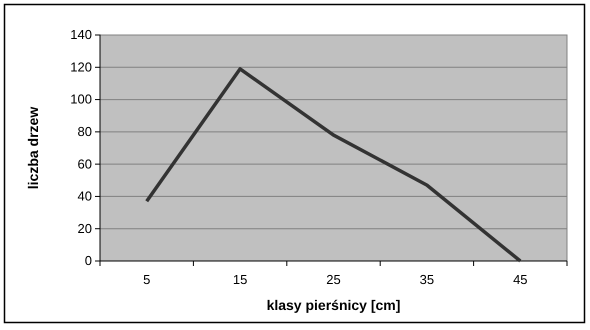 This screenshot has height=330, width=590. I want to click on y-tick-label: 60, so click(85, 164).